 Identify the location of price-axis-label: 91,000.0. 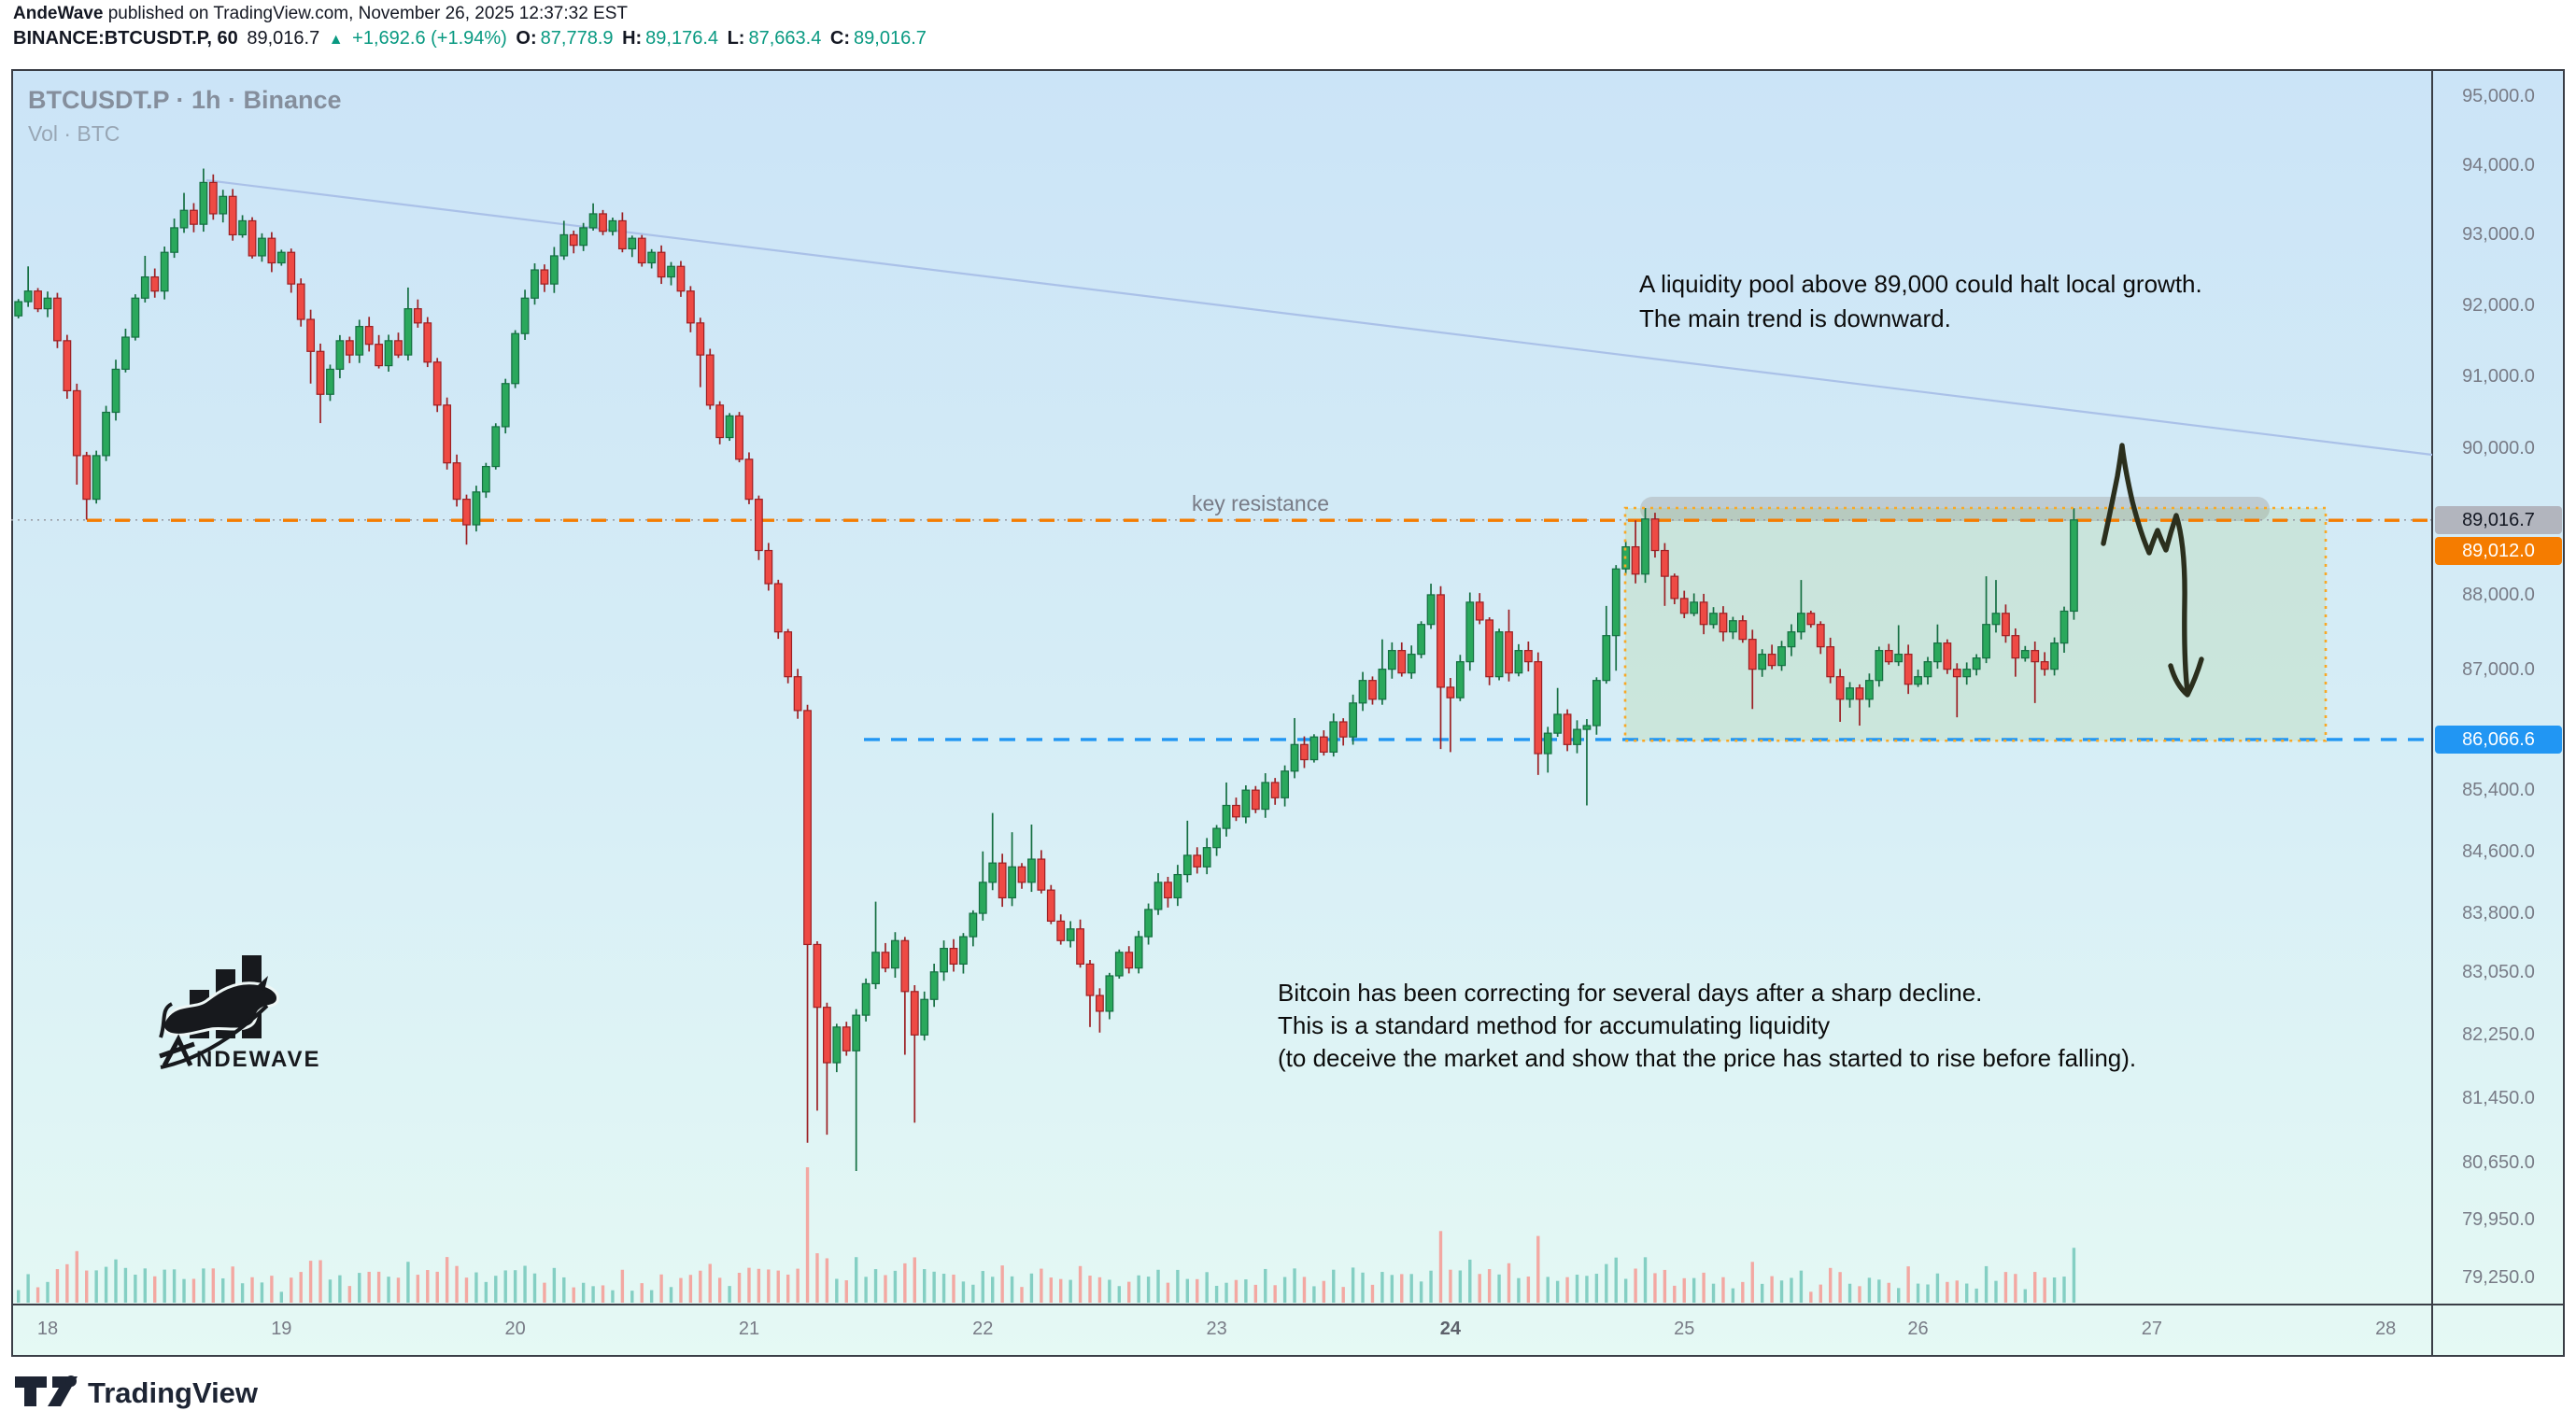
(2498, 377).